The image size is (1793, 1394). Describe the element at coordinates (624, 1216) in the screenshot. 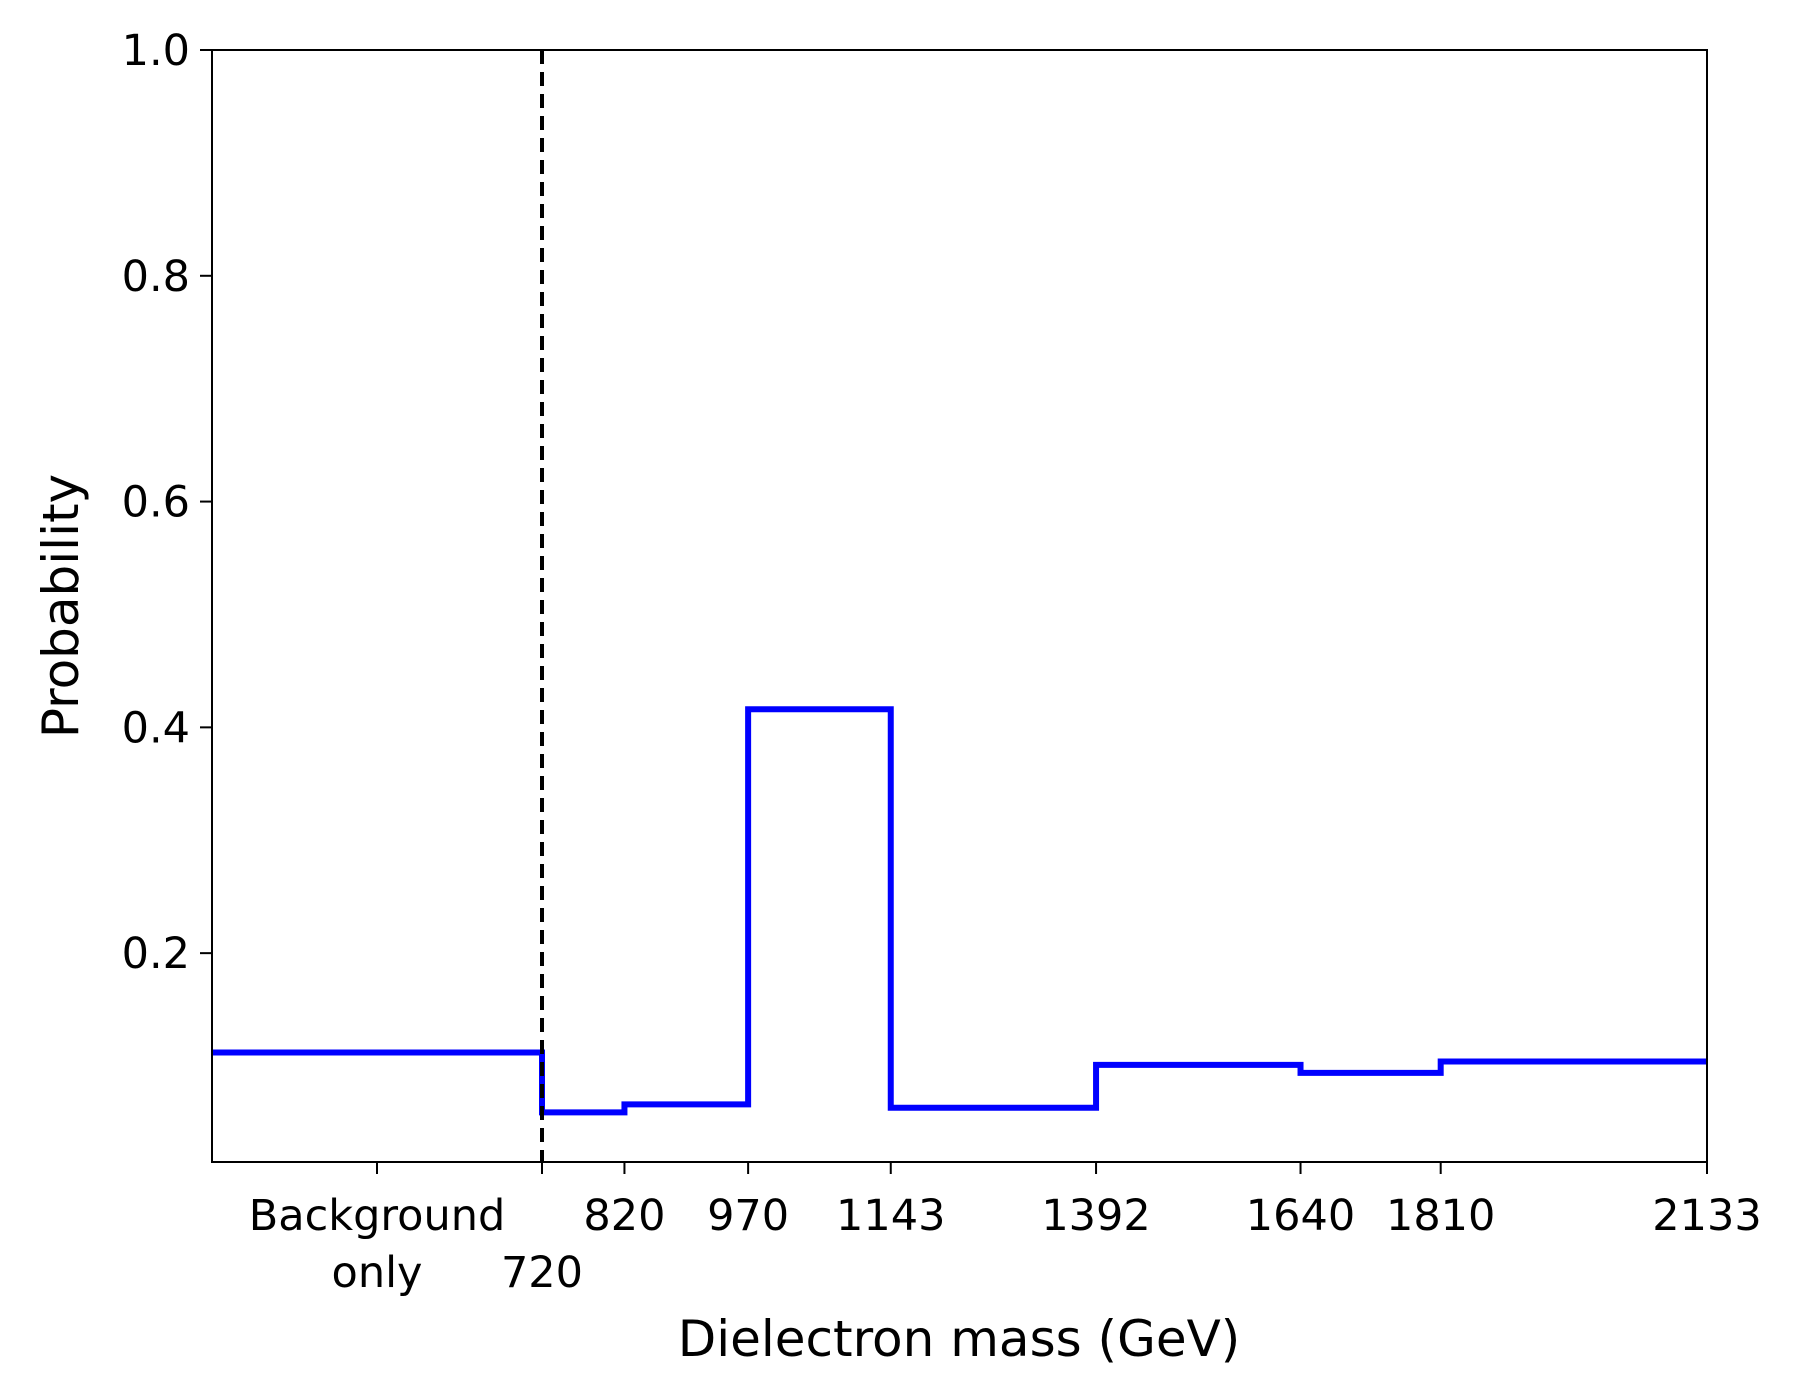

I see `x-tick-label: 820` at that location.